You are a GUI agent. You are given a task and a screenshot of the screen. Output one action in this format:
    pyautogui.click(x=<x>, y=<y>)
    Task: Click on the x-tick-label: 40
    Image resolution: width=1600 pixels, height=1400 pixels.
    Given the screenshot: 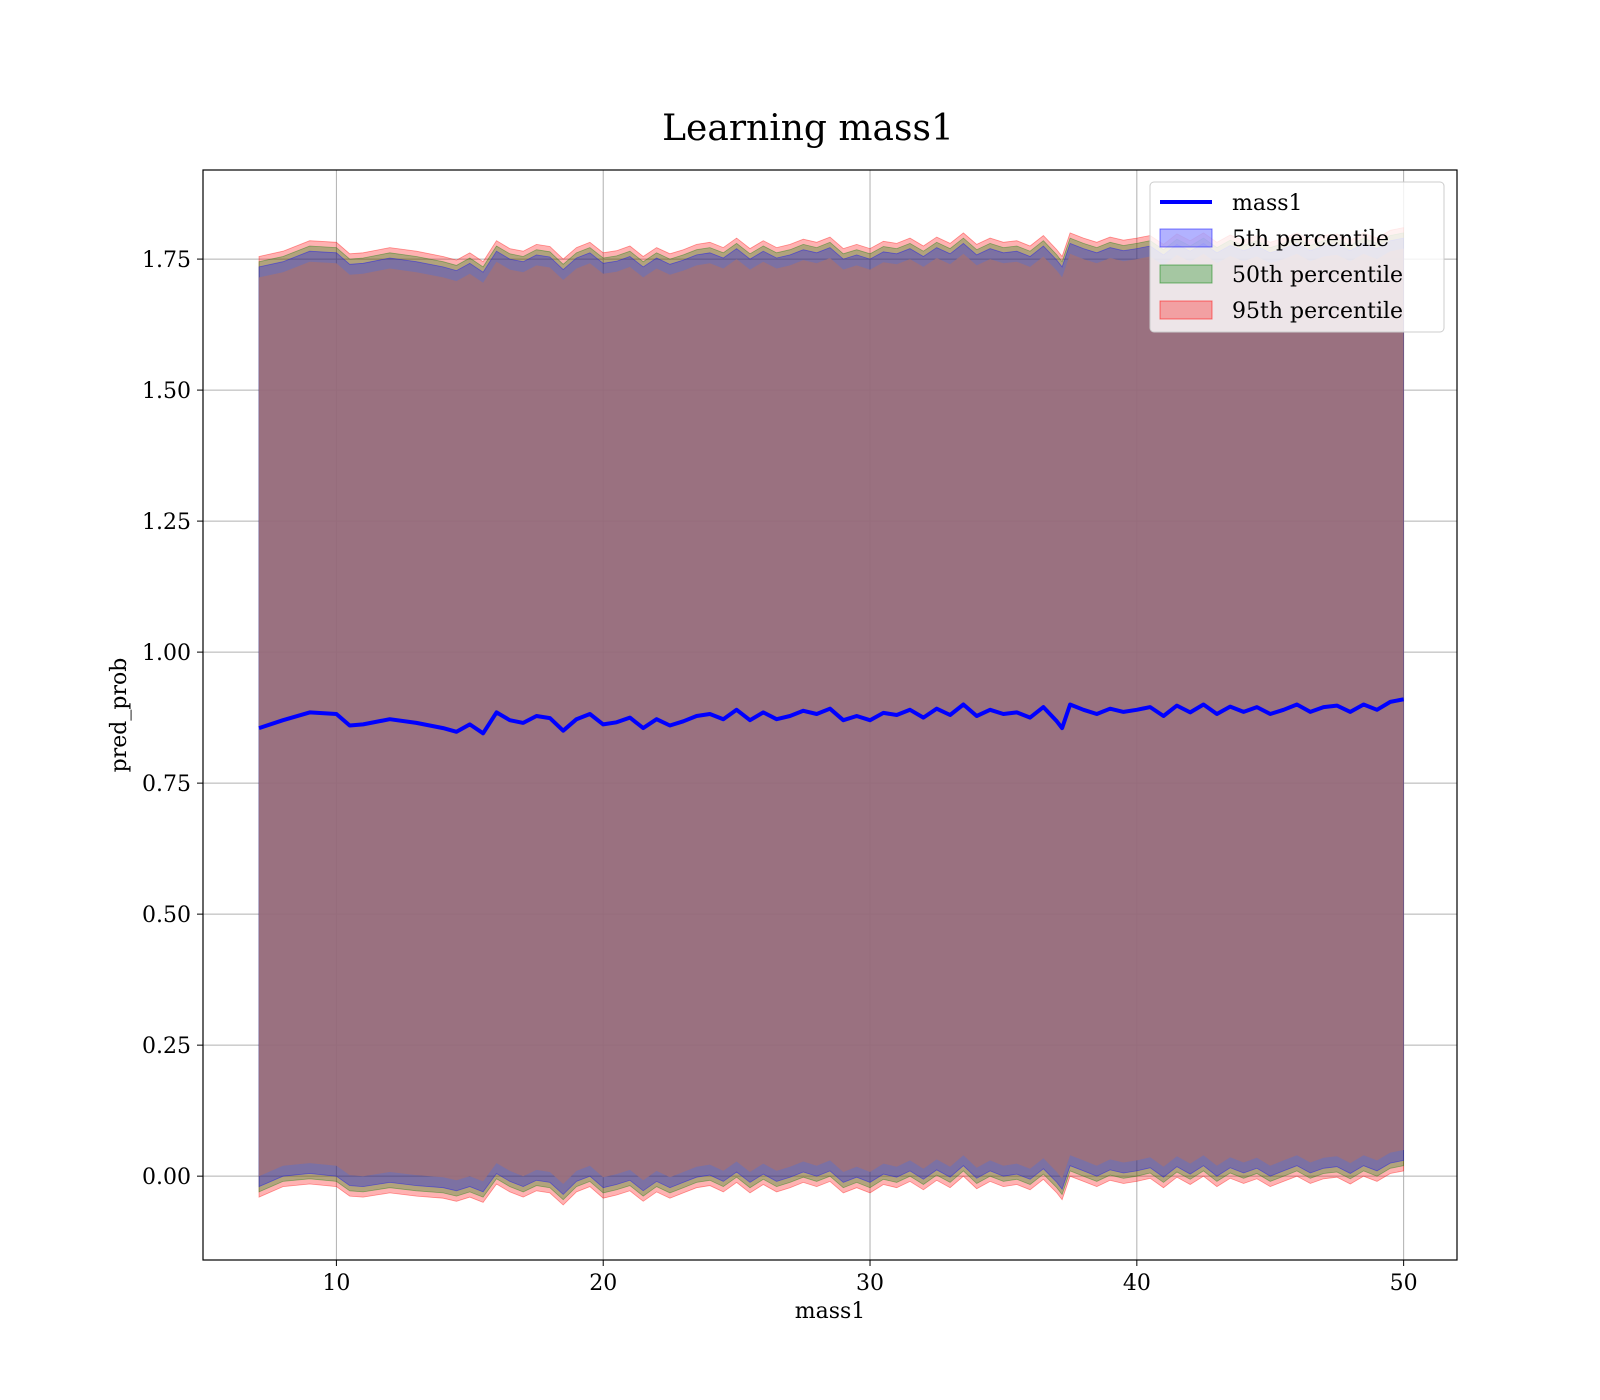 What is the action you would take?
    pyautogui.click(x=1137, y=1283)
    